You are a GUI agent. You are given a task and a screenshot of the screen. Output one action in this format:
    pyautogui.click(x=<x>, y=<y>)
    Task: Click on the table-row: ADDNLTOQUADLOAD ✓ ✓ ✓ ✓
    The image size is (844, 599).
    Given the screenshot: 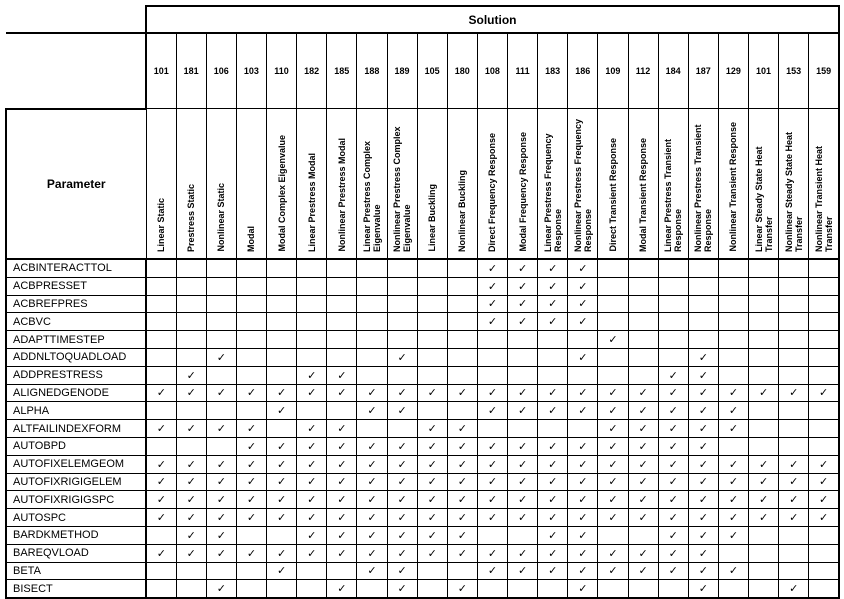 What is the action you would take?
    pyautogui.click(x=423, y=357)
    